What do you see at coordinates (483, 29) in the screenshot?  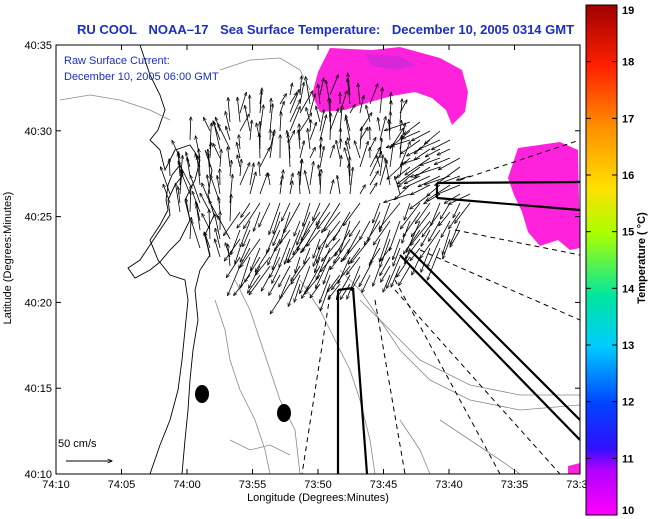 I see `title-date: December 10, 2005 0314 GMT` at bounding box center [483, 29].